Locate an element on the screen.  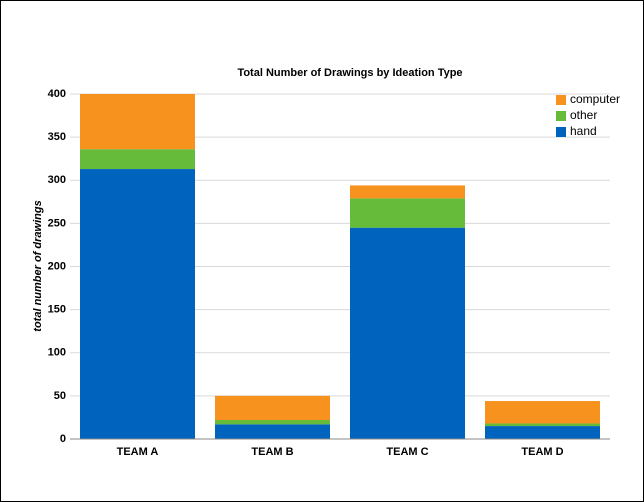
x-tick-label: TEAM B is located at coordinates (272, 452).